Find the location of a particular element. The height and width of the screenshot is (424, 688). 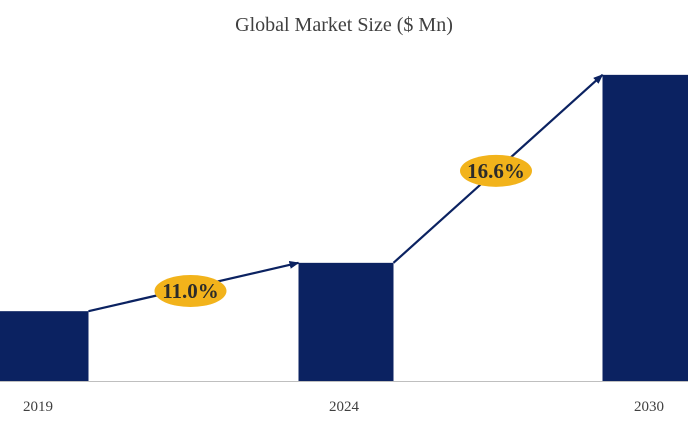

growth-label-2019-2024: 11.0% is located at coordinates (190, 291).